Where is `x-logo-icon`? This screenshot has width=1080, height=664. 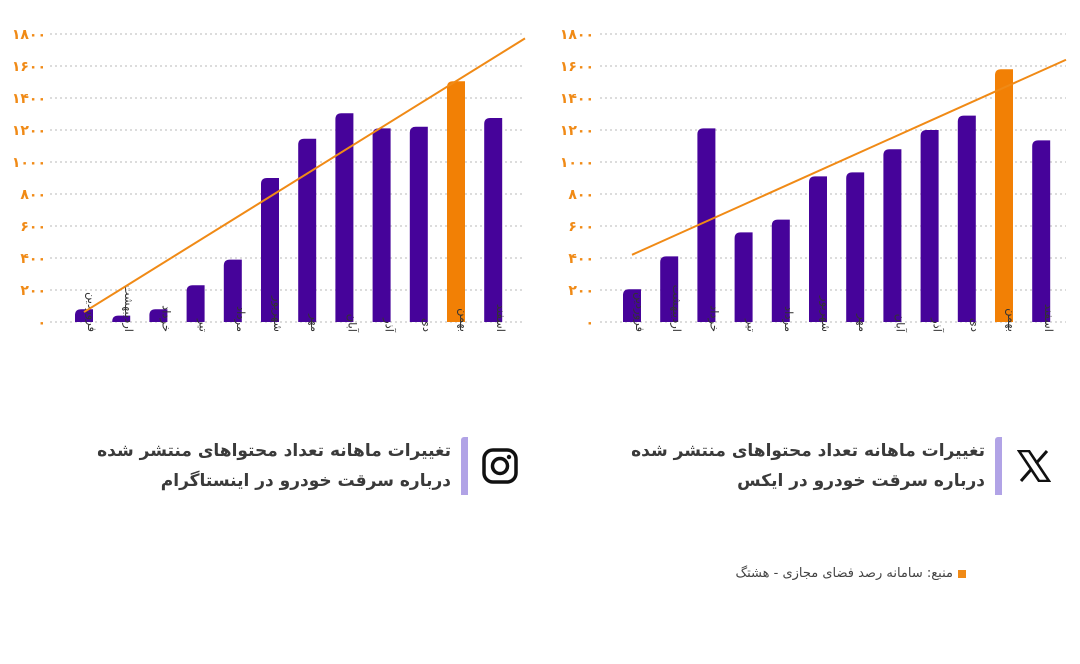
x-logo-icon is located at coordinates (1034, 466).